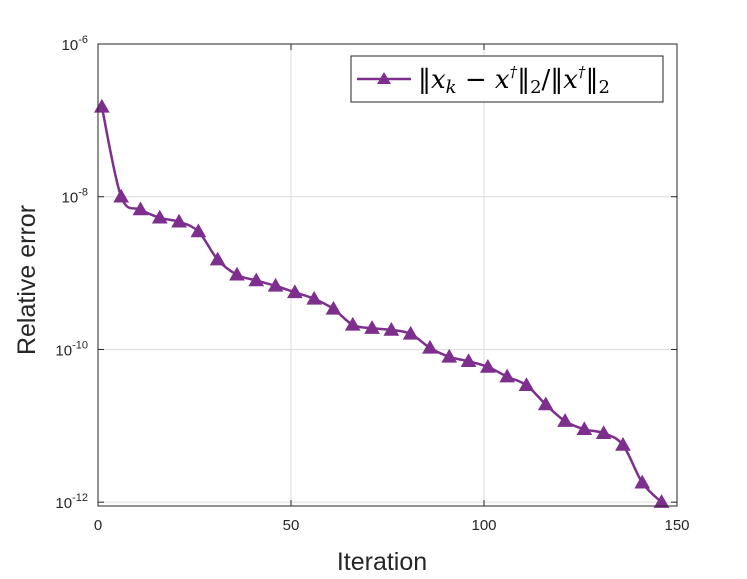 The height and width of the screenshot is (579, 747). I want to click on x-tick-label: 50, so click(291, 525).